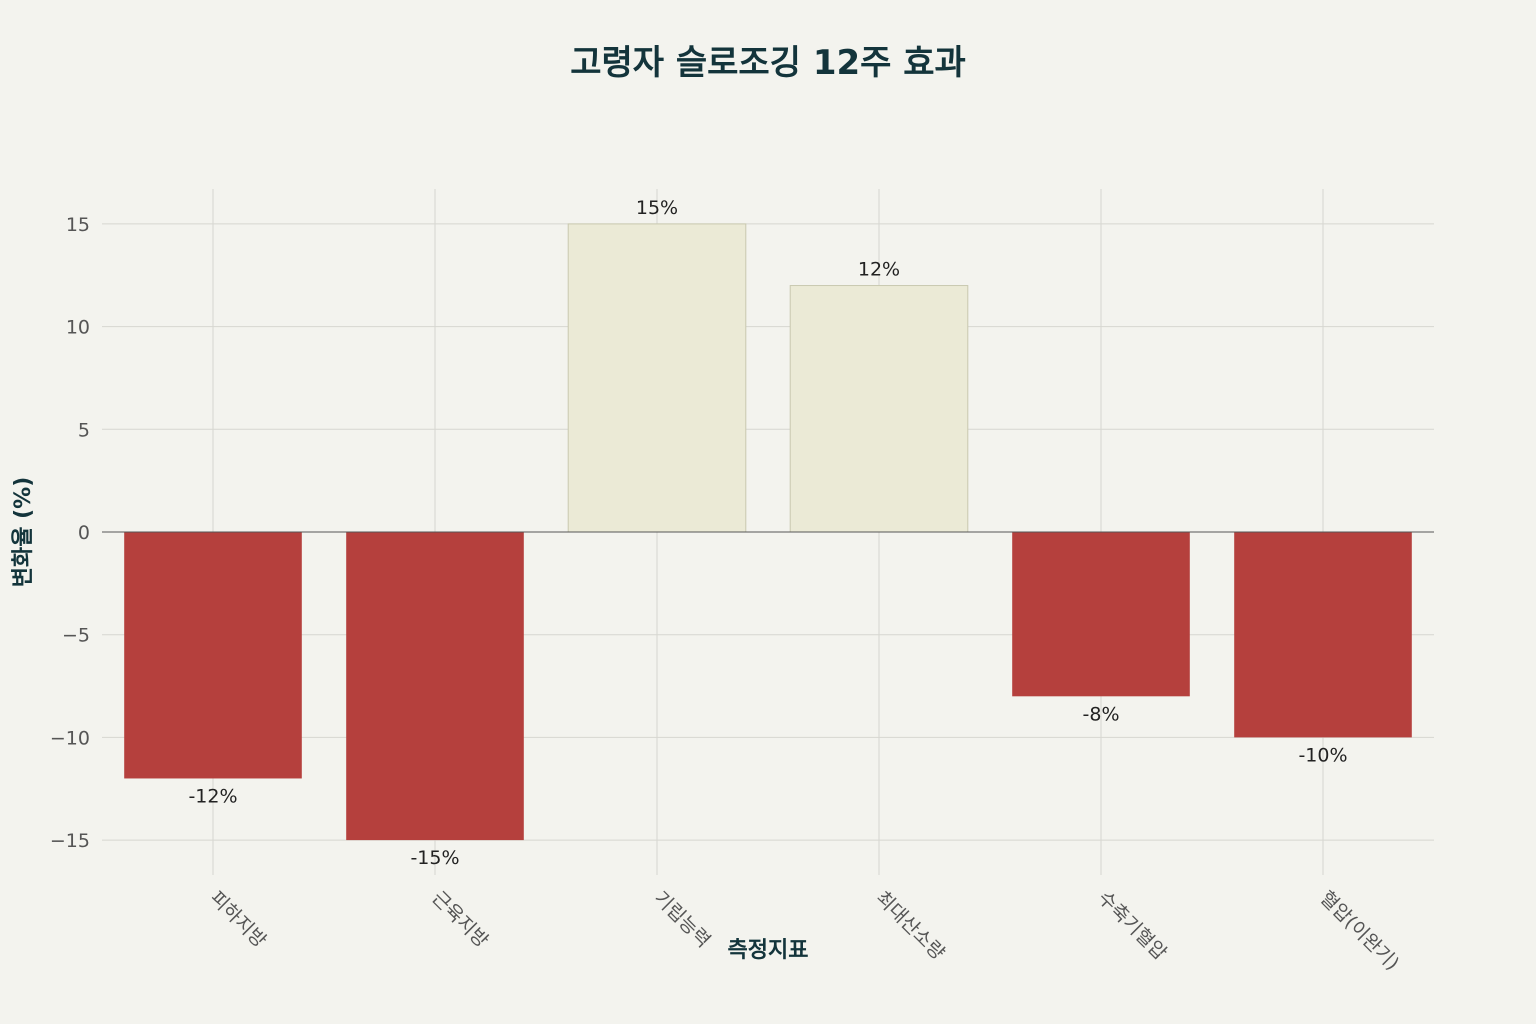  What do you see at coordinates (768, 63) in the screenshot?
I see `chart-title: 고령자 슬로조깅 12주 효과` at bounding box center [768, 63].